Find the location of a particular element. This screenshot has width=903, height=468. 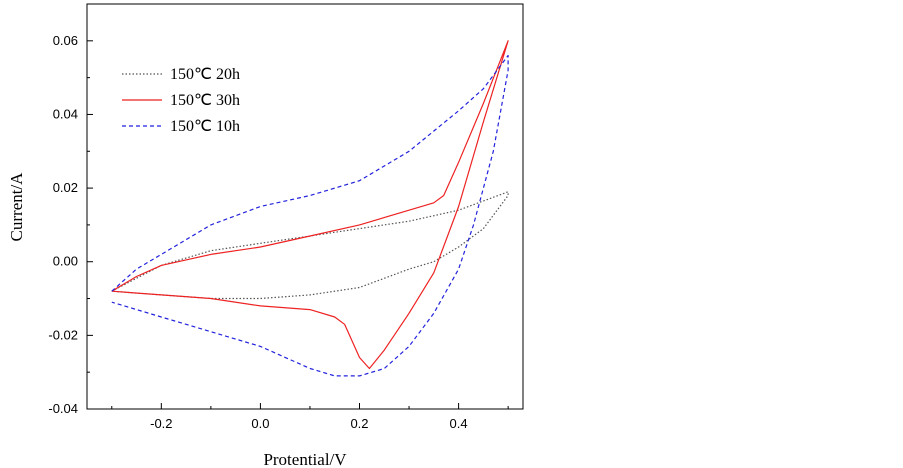

y-tick-label: 0.06 is located at coordinates (65, 40).